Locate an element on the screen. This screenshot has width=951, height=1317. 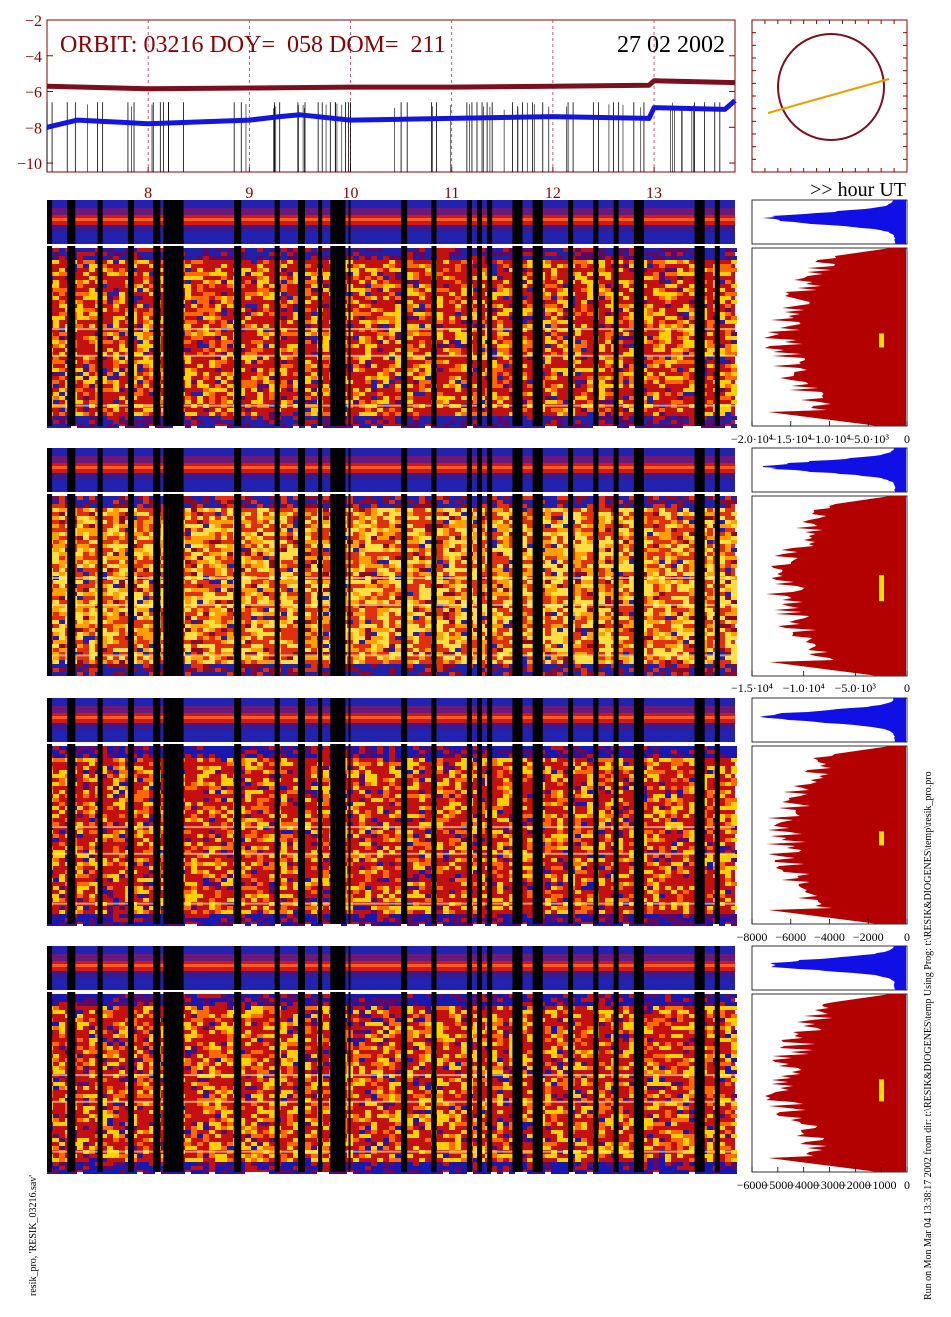
x-tick-label: 9 is located at coordinates (249, 193).